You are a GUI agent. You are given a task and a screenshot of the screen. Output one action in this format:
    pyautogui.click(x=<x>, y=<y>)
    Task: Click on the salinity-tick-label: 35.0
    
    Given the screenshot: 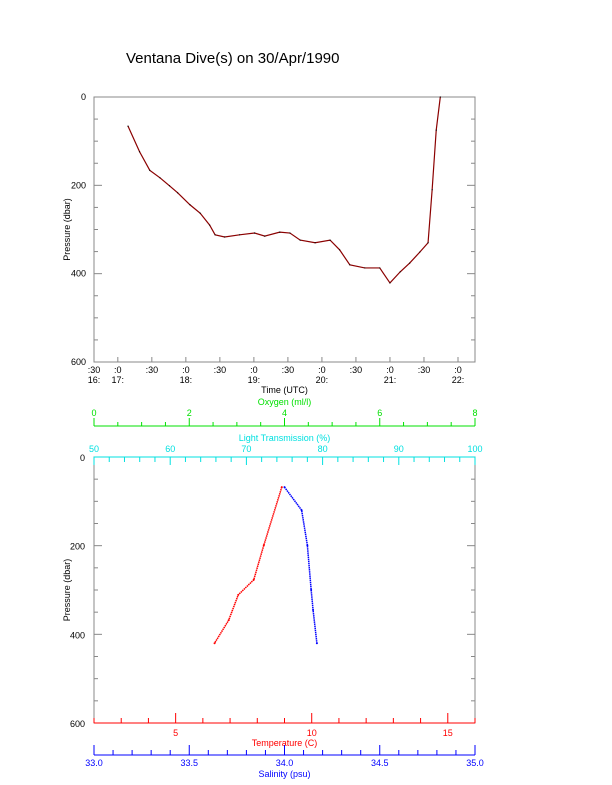 What is the action you would take?
    pyautogui.click(x=475, y=763)
    